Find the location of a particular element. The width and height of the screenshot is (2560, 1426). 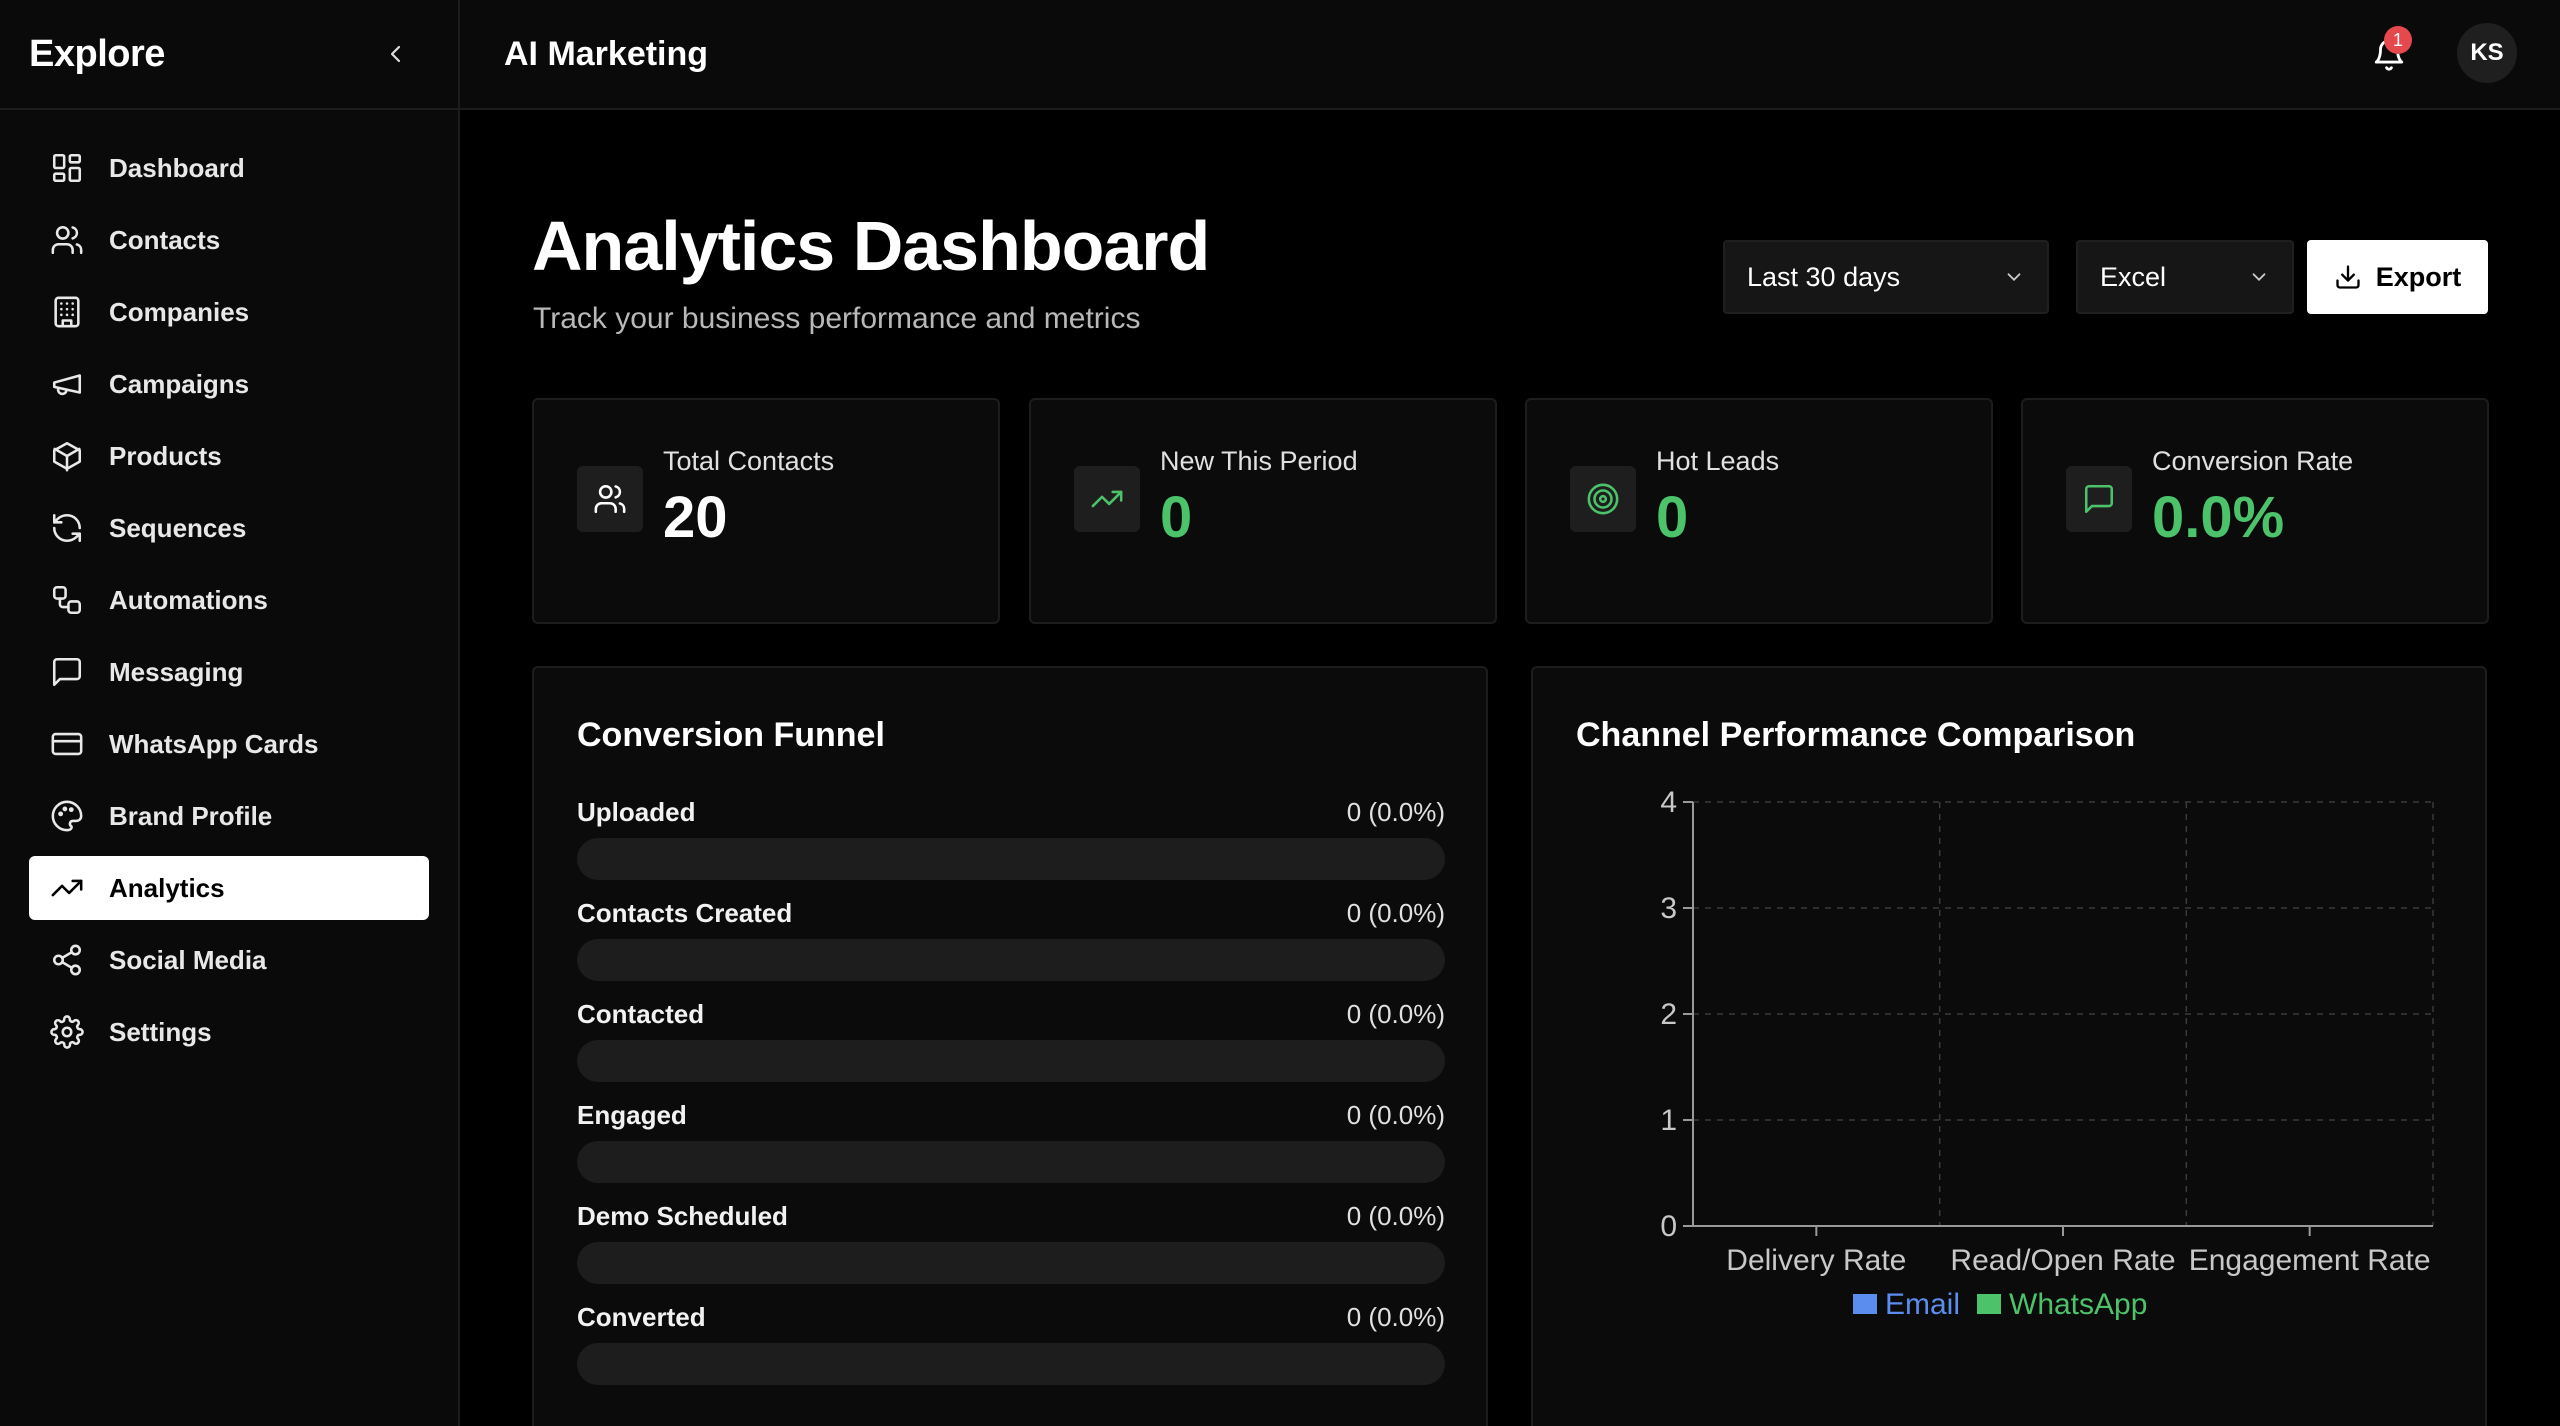

sidebar-item-dashboard: Dashboard is located at coordinates (229, 168).